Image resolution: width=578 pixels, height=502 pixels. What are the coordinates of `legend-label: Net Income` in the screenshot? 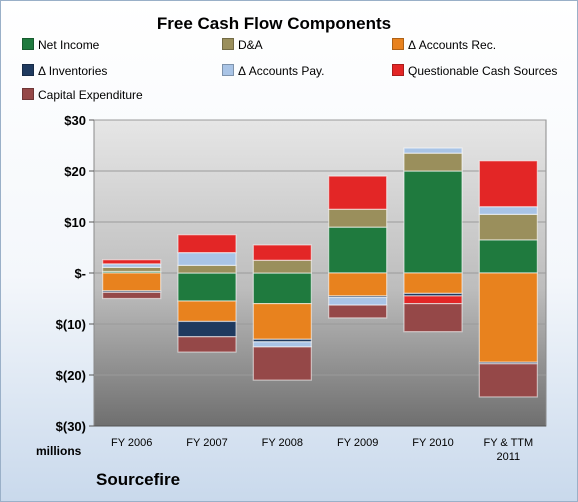 It's located at (69, 45).